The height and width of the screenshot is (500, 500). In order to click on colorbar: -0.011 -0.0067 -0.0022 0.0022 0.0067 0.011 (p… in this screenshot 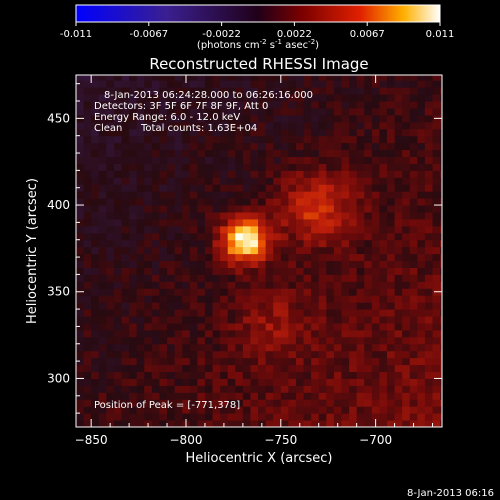, I will do `click(257, 27)`.